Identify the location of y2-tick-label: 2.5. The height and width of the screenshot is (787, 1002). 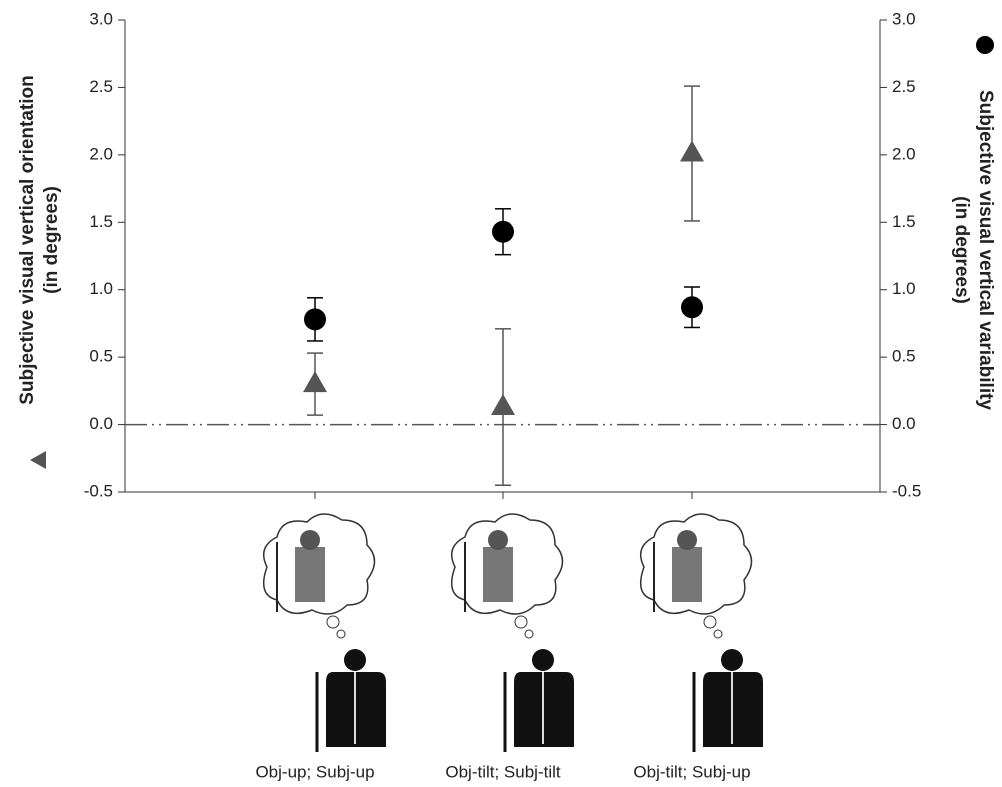
(904, 86).